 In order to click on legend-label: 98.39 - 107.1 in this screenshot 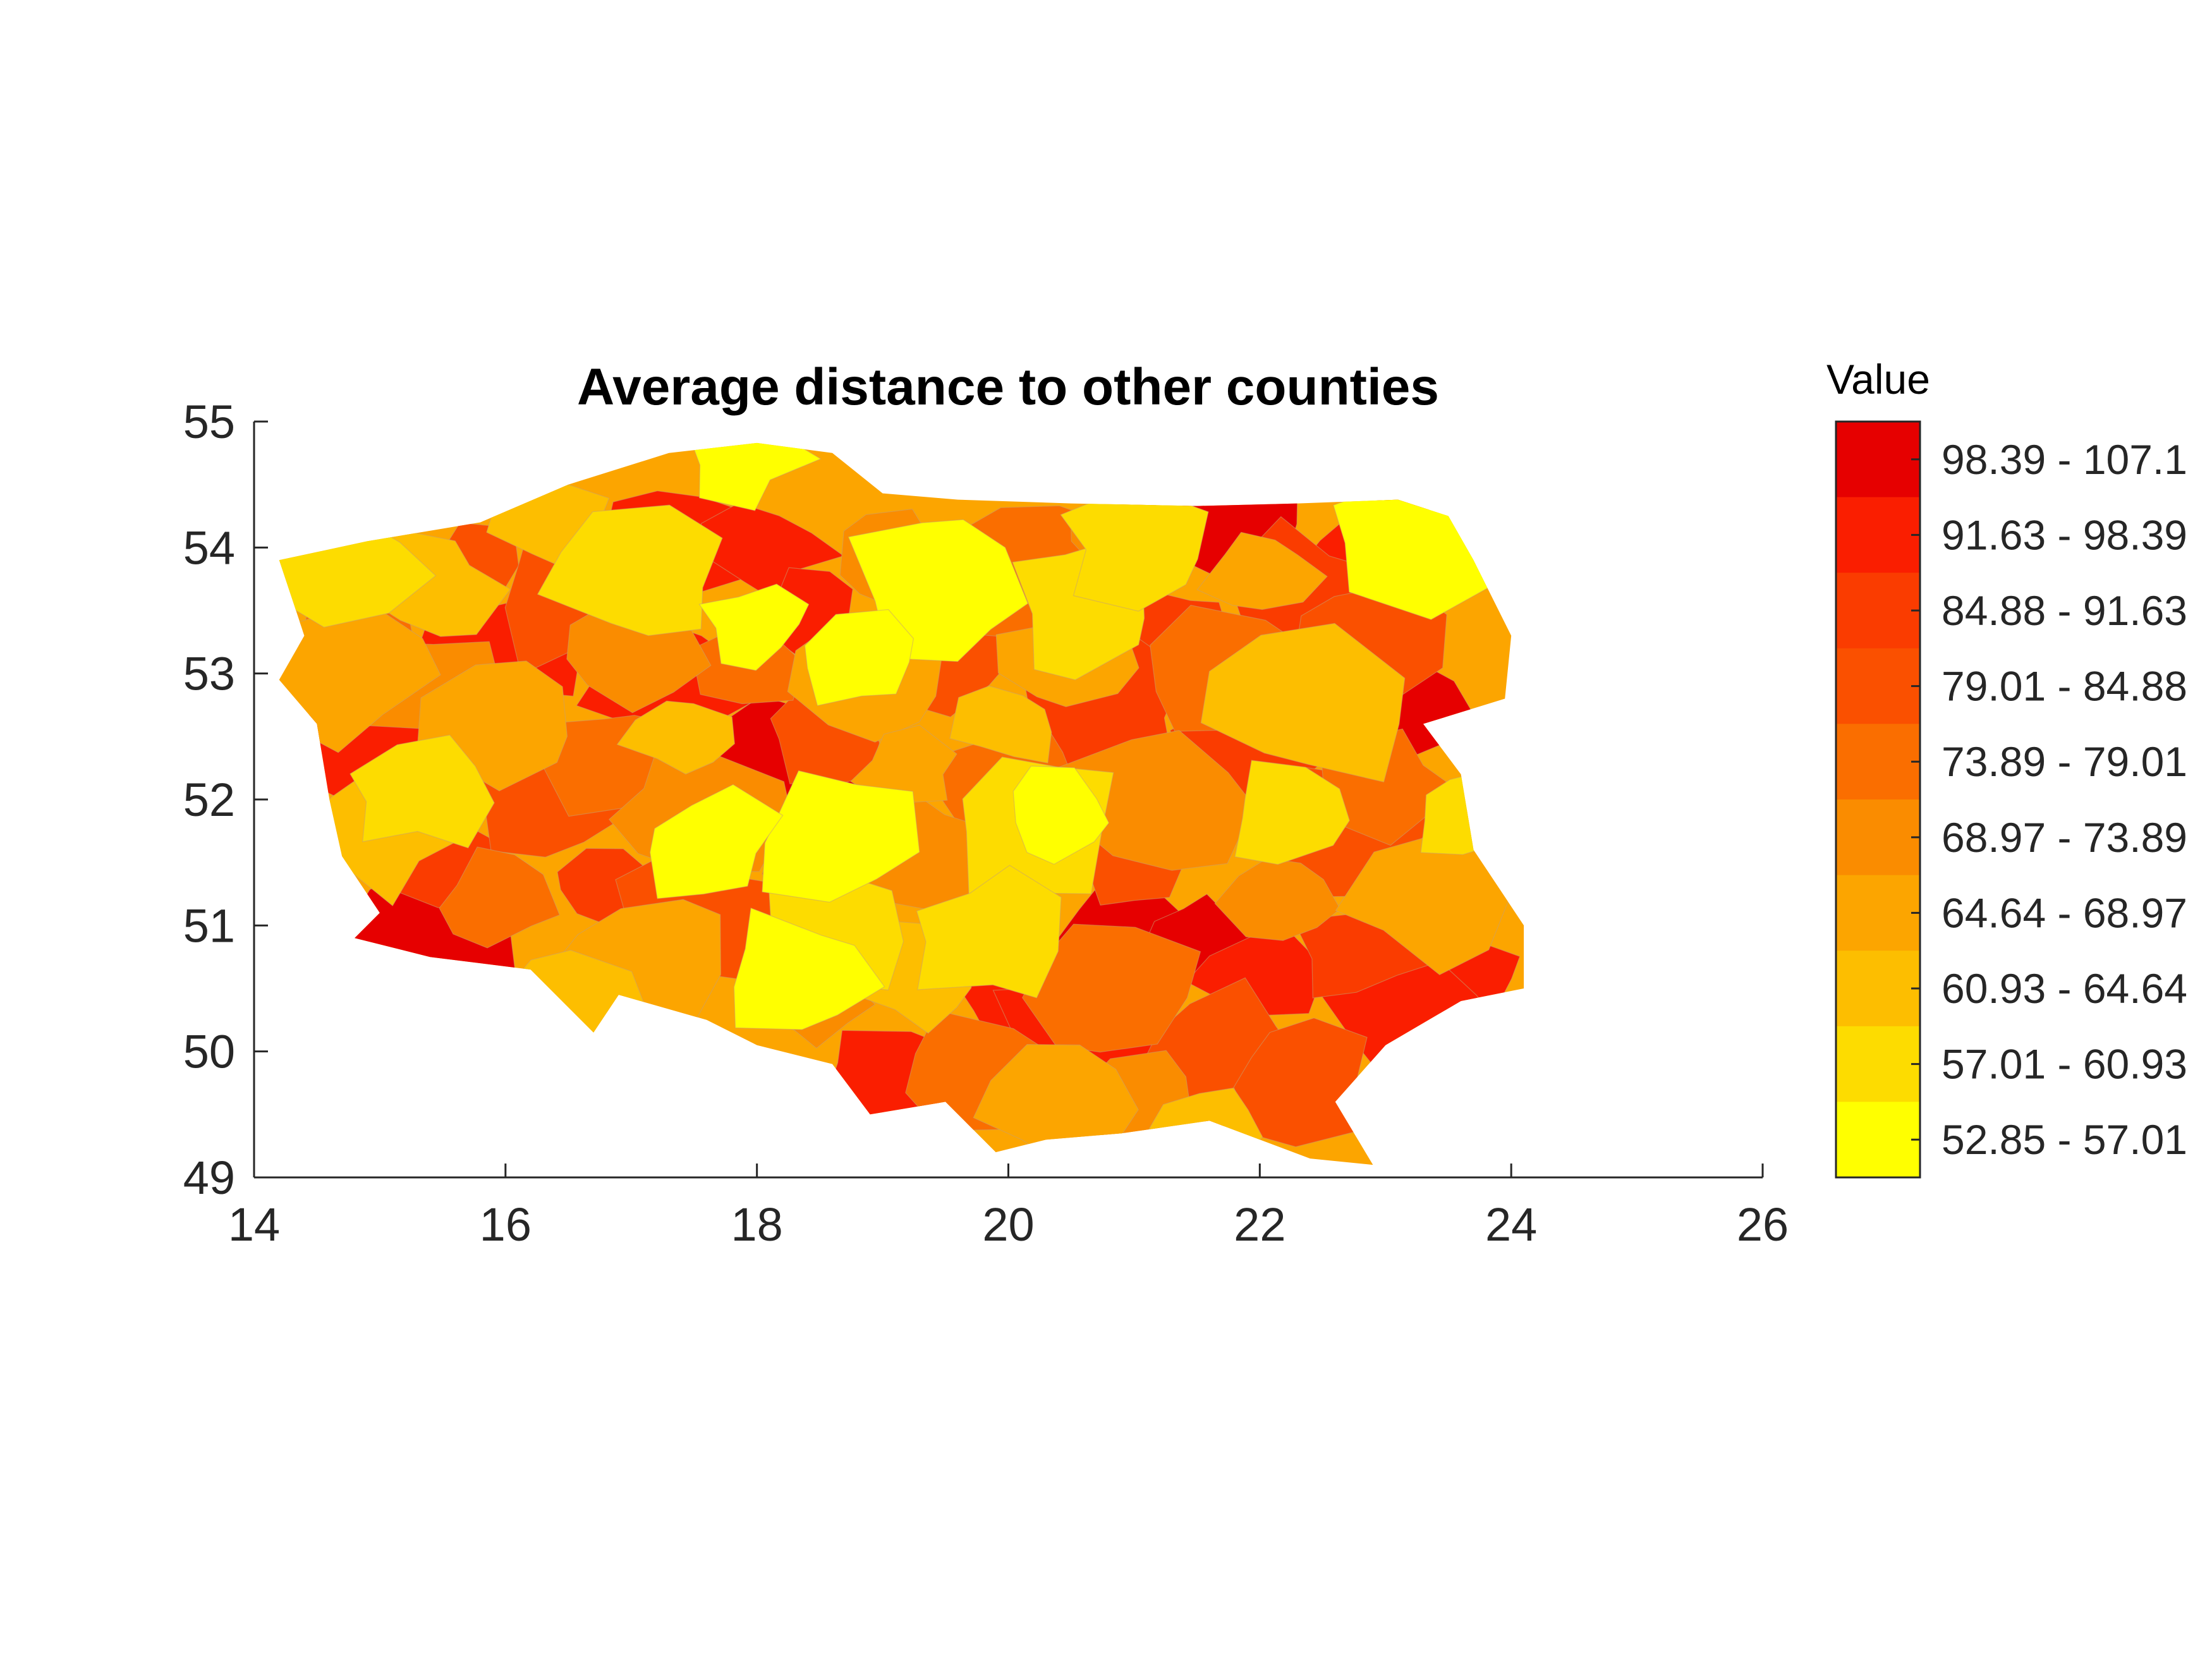, I will do `click(2064, 459)`.